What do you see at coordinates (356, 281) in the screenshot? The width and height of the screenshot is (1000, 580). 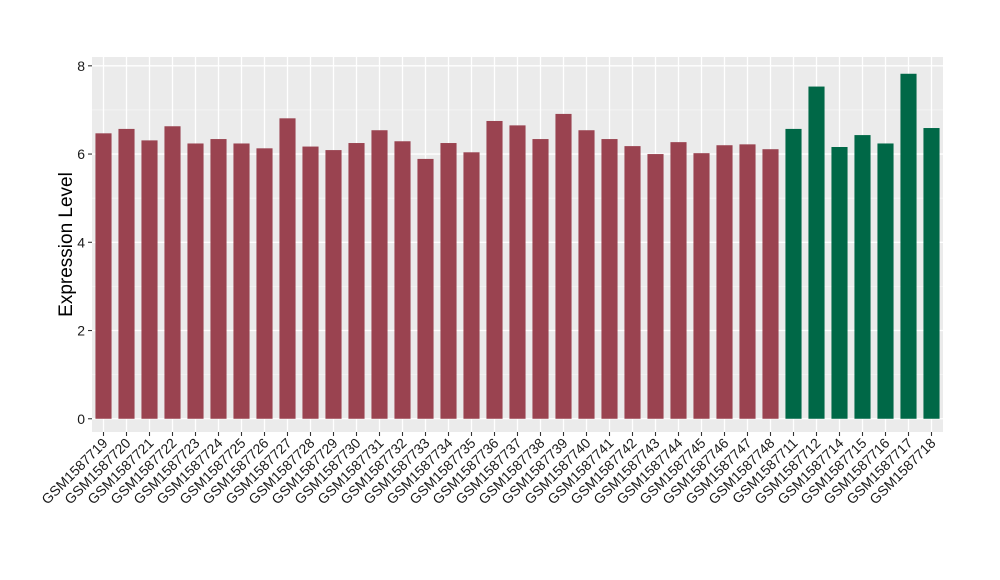 I see `bar-GSM1587730` at bounding box center [356, 281].